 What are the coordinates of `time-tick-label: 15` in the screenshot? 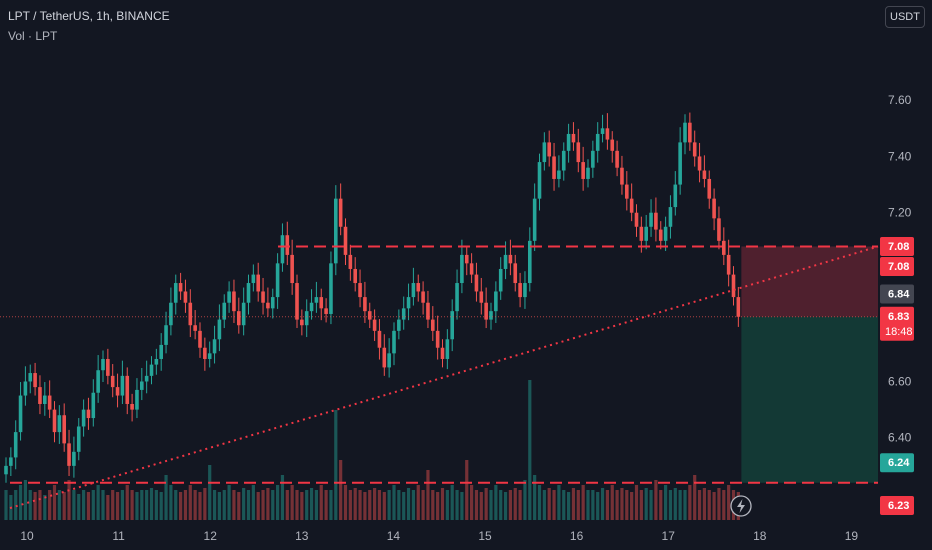 It's located at (485, 536).